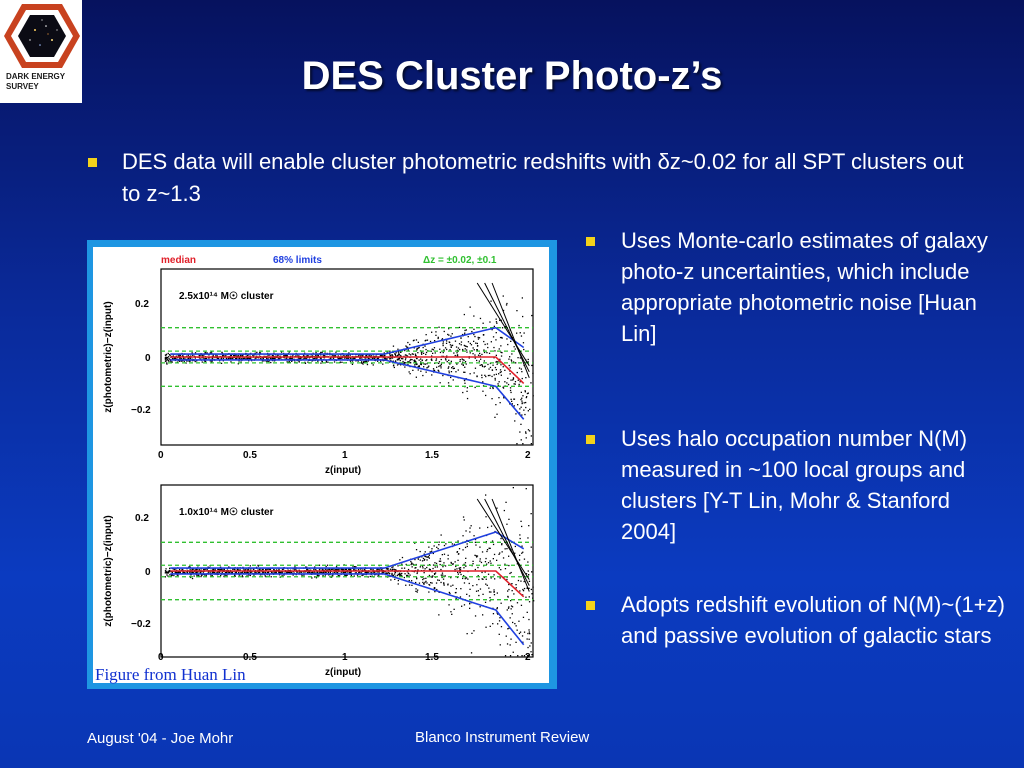 The height and width of the screenshot is (768, 1024). I want to click on panel-bottom-label: 1.0x10¹⁴ M☉ cluster, so click(226, 512).